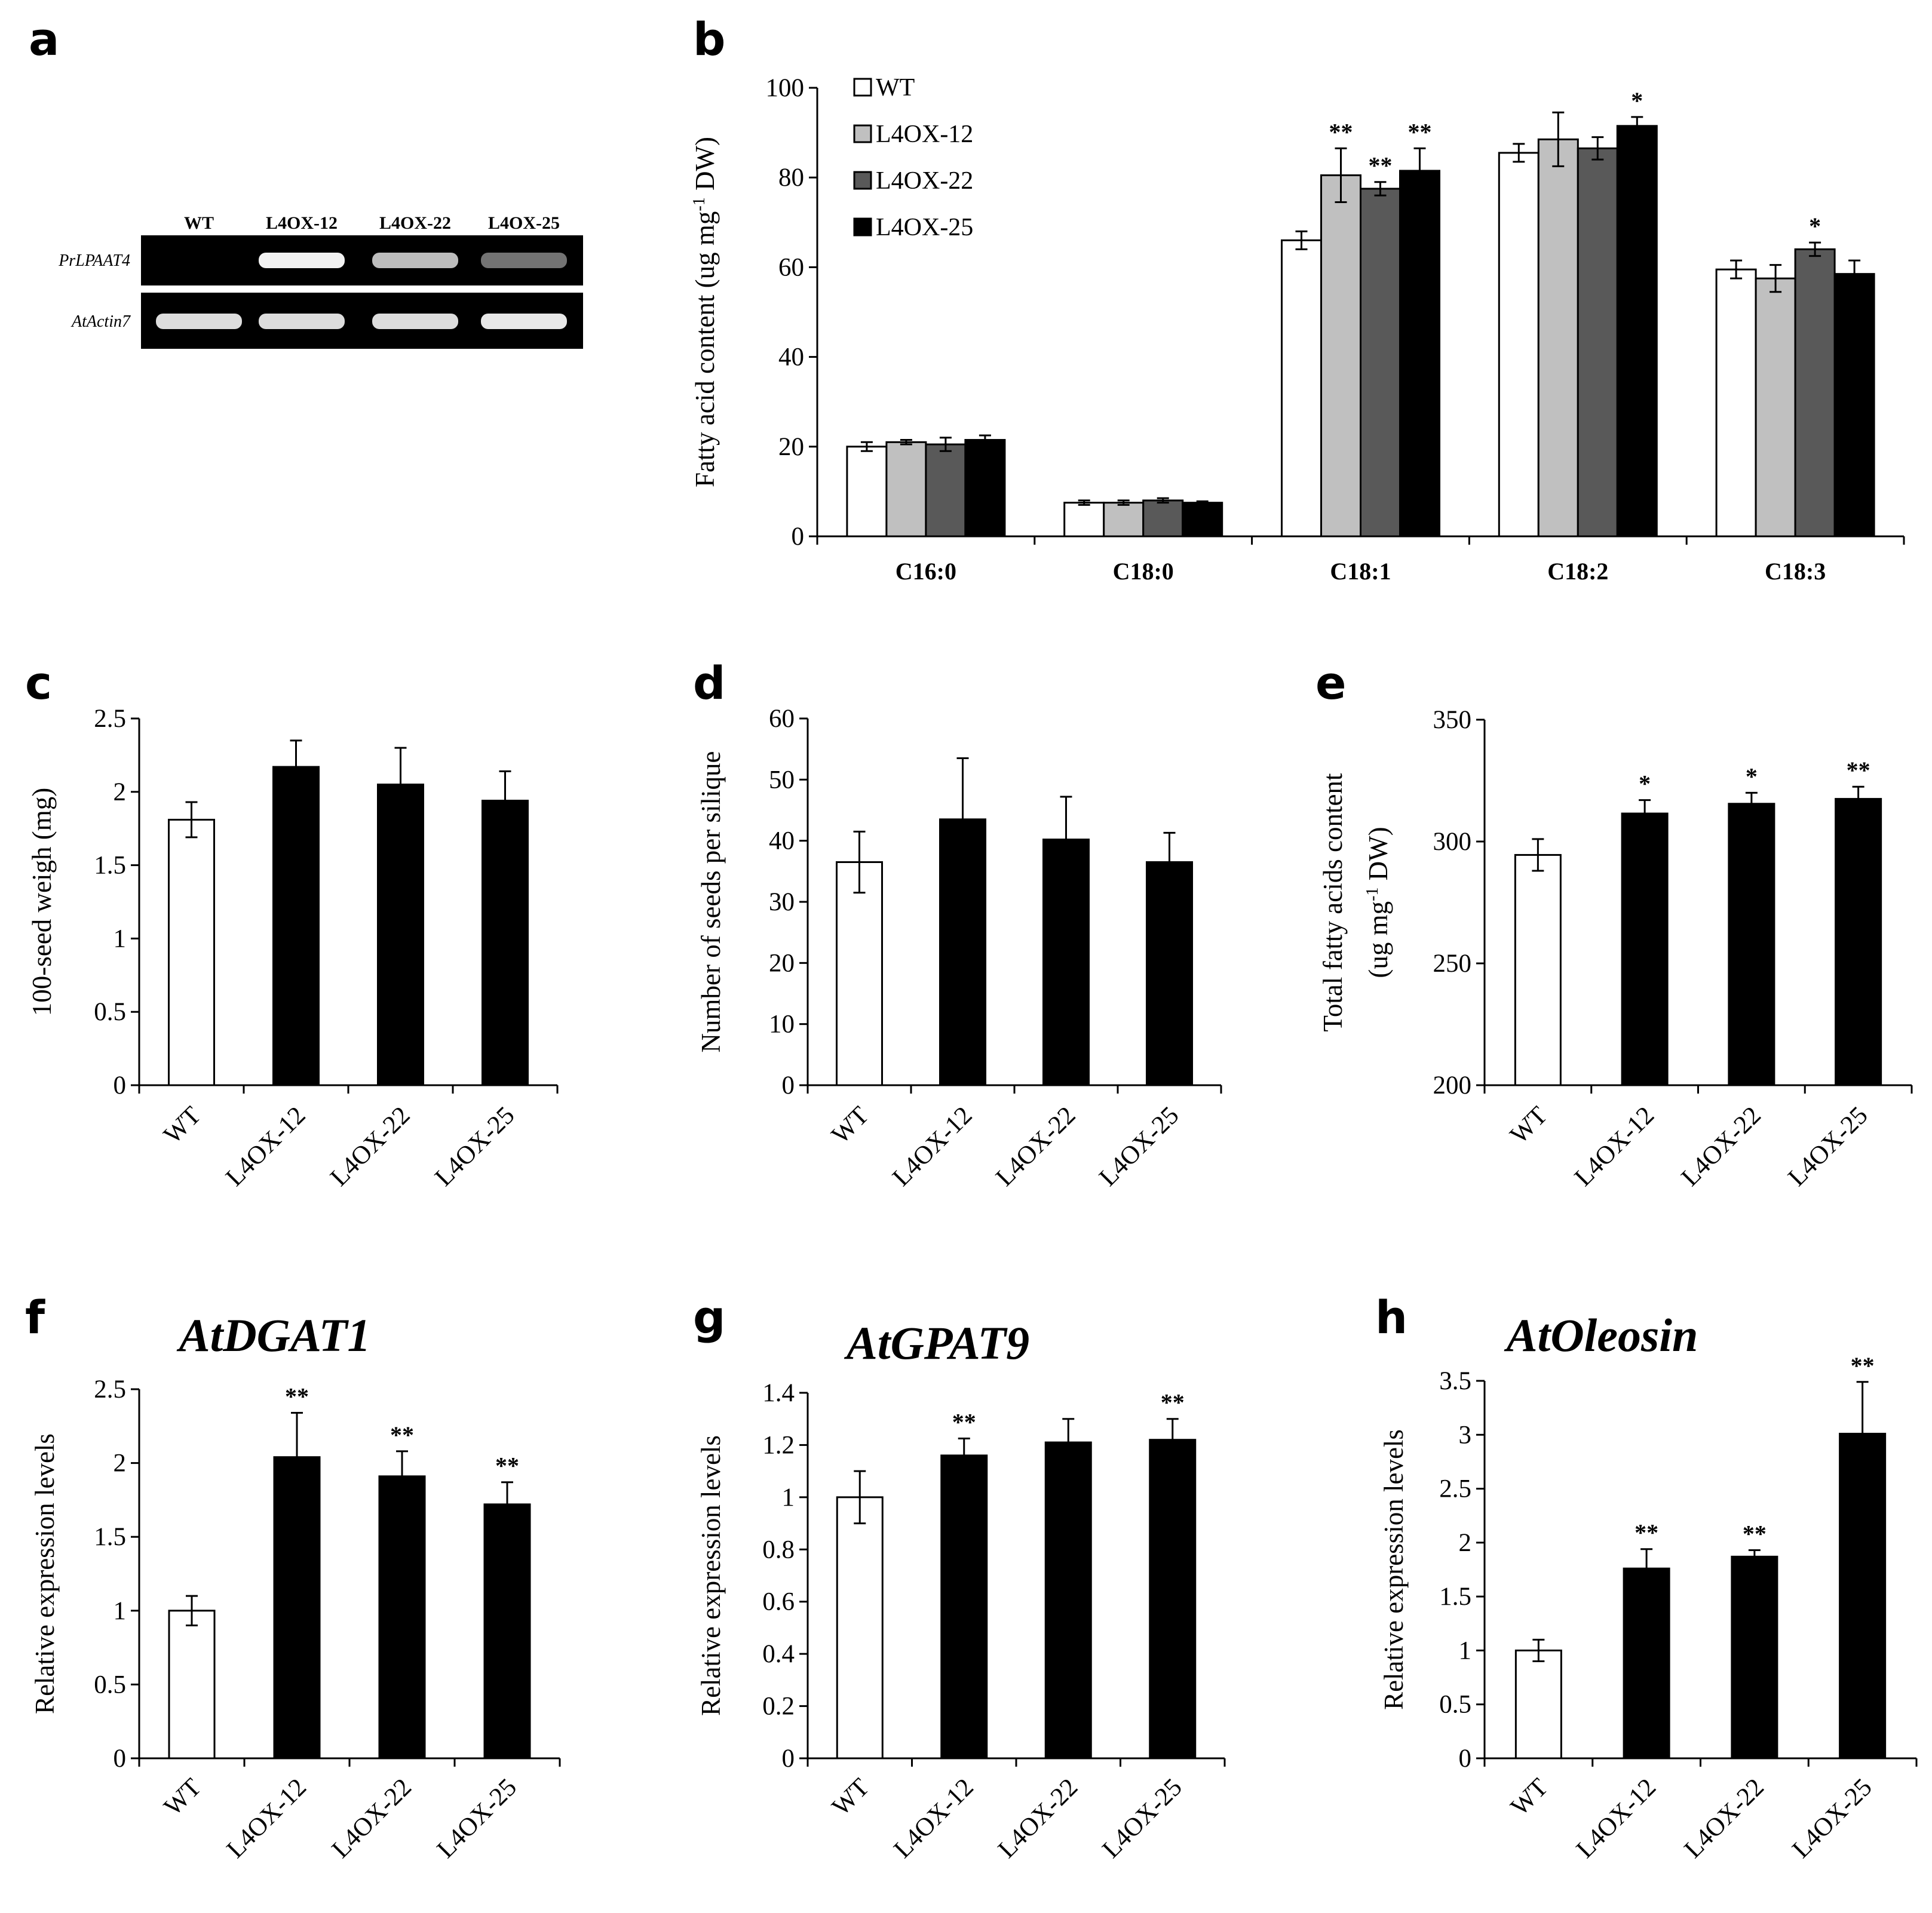 The height and width of the screenshot is (1913, 1932). I want to click on chart-title: AtGPAT9, so click(937, 1343).